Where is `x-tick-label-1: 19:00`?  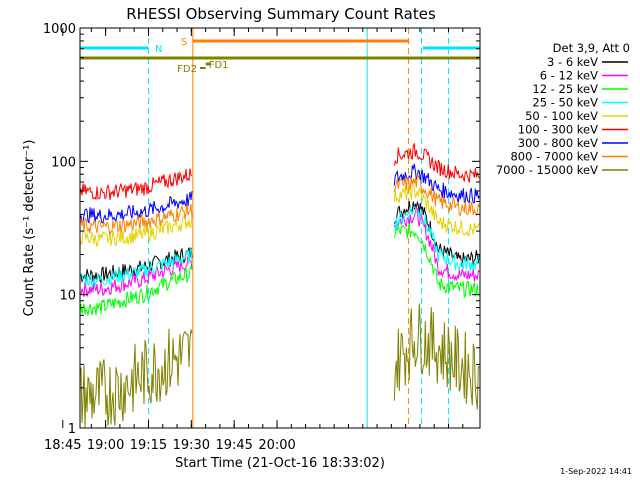 x-tick-label-1: 19:00 is located at coordinates (105, 445).